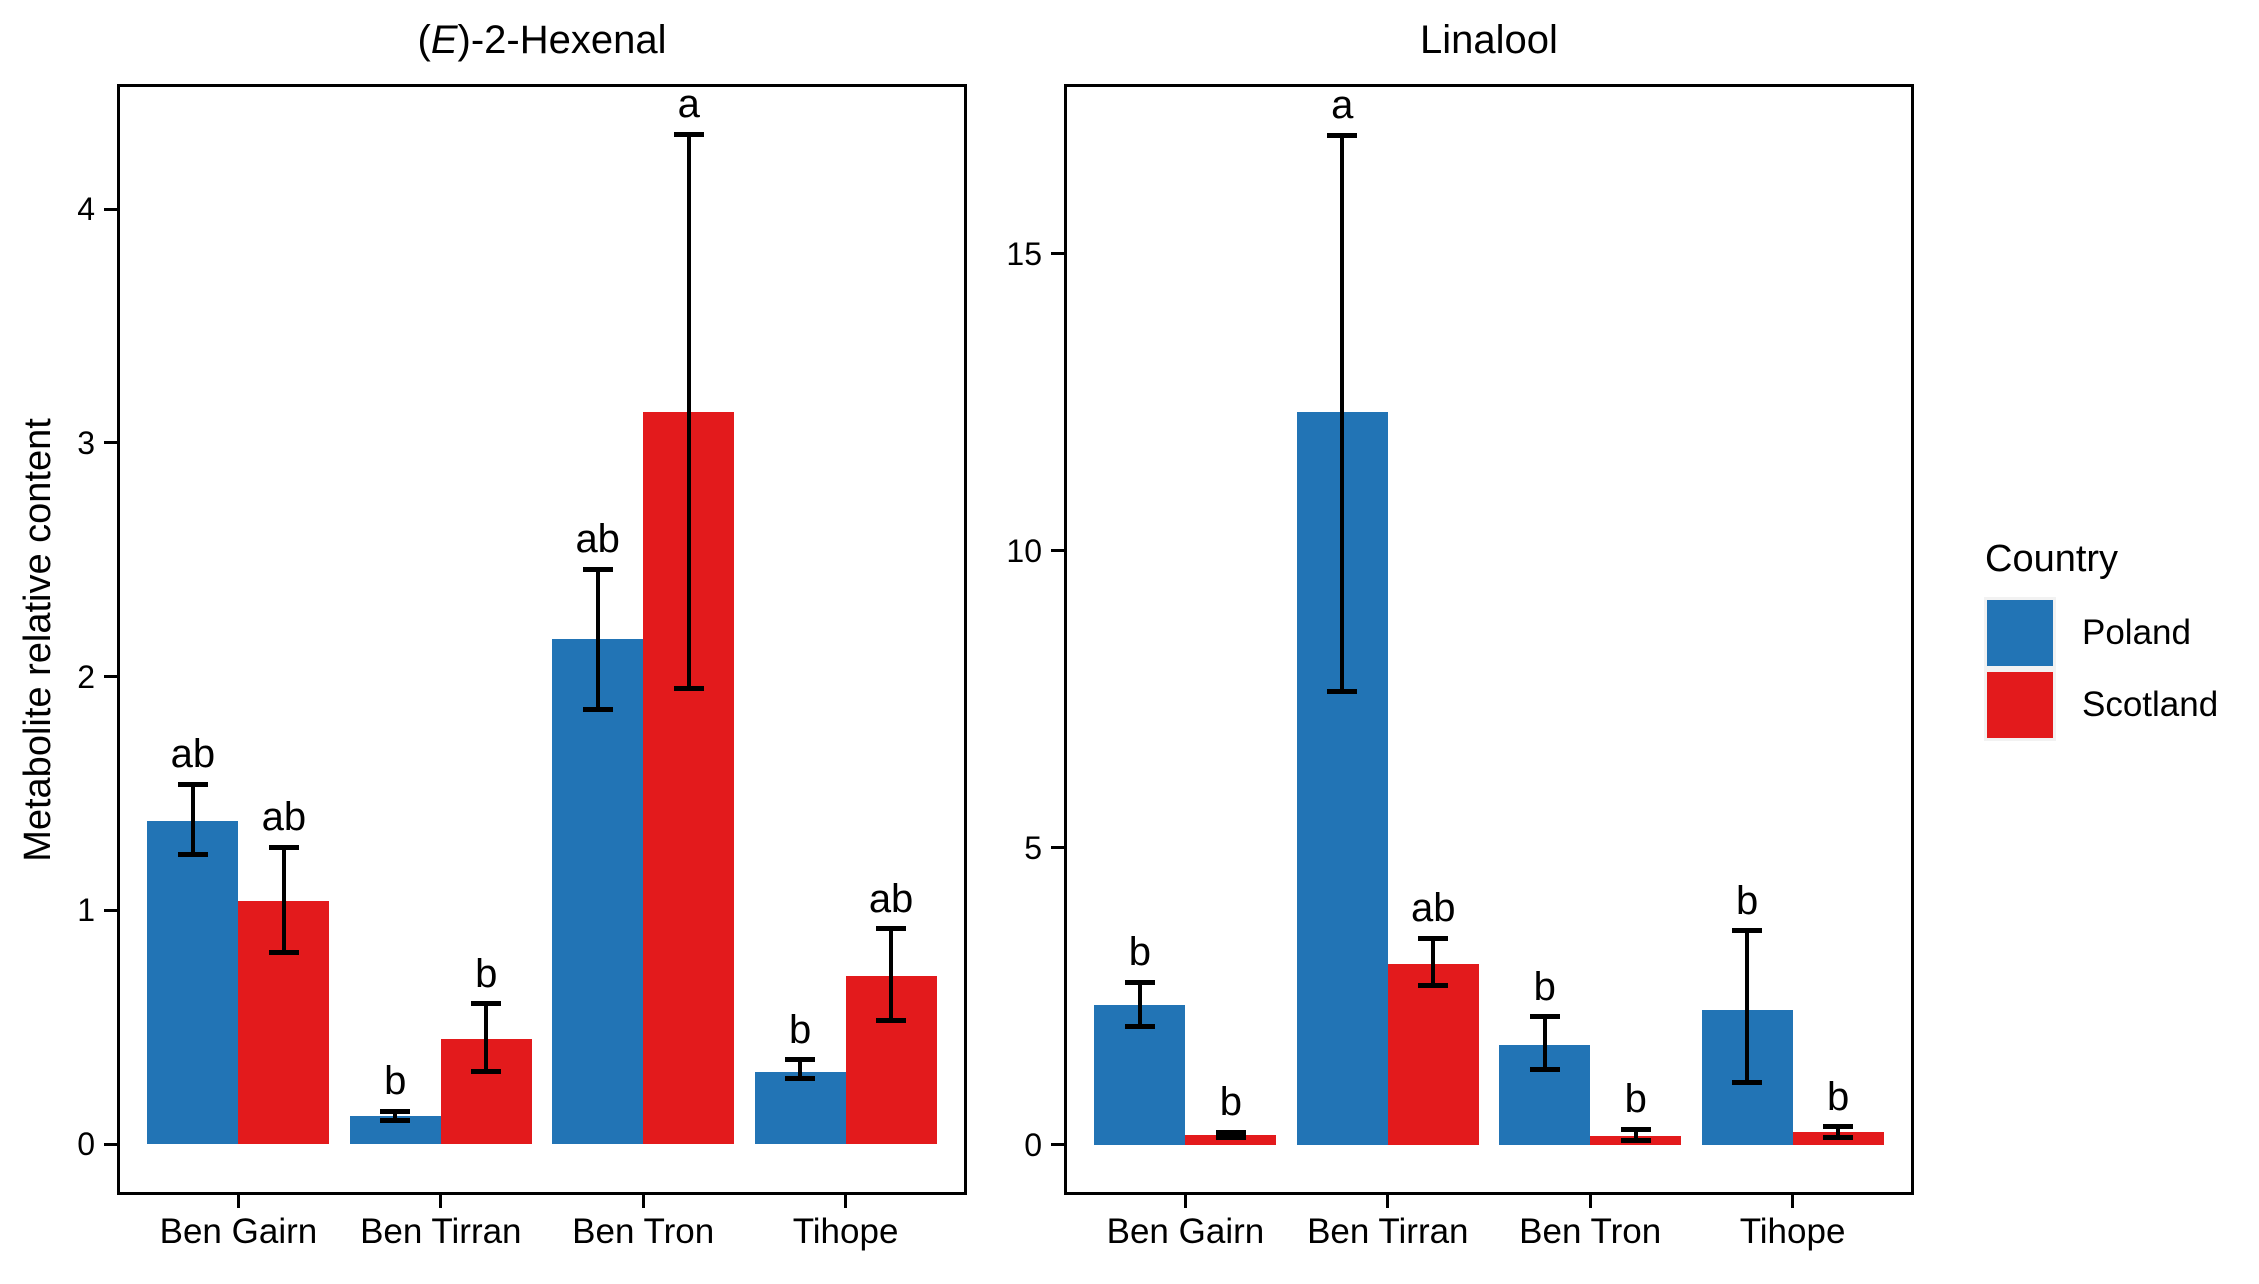 The width and height of the screenshot is (2259, 1284). What do you see at coordinates (1033, 1144) in the screenshot?
I see `y-tick-label-linalool: 0` at bounding box center [1033, 1144].